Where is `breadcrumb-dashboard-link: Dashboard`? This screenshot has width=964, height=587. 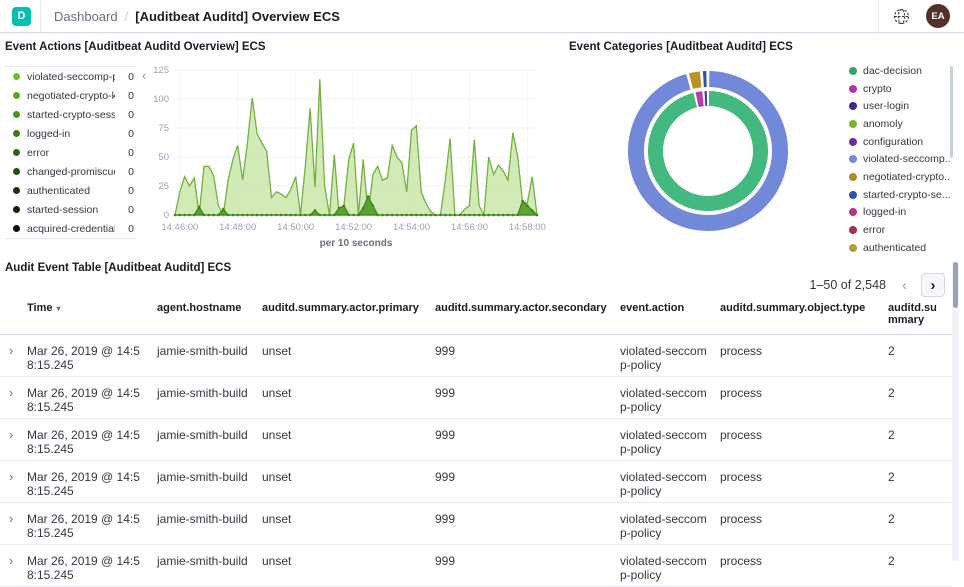 breadcrumb-dashboard-link: Dashboard is located at coordinates (86, 16).